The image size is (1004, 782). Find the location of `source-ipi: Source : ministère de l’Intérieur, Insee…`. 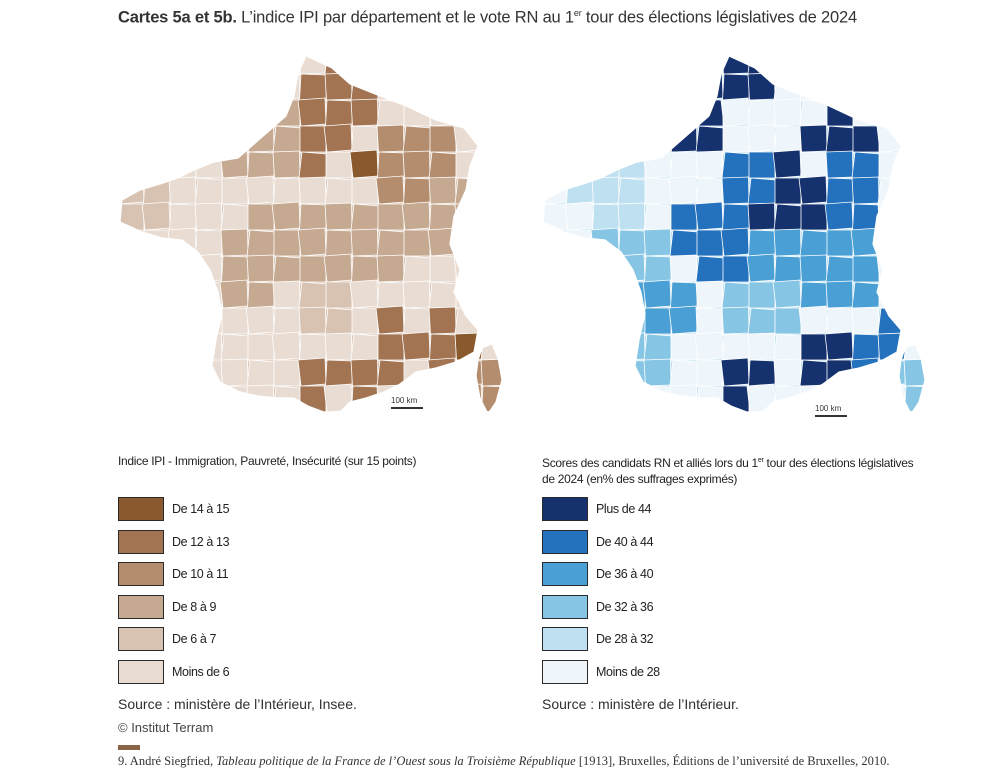

source-ipi: Source : ministère de l’Intérieur, Insee… is located at coordinates (237, 704).